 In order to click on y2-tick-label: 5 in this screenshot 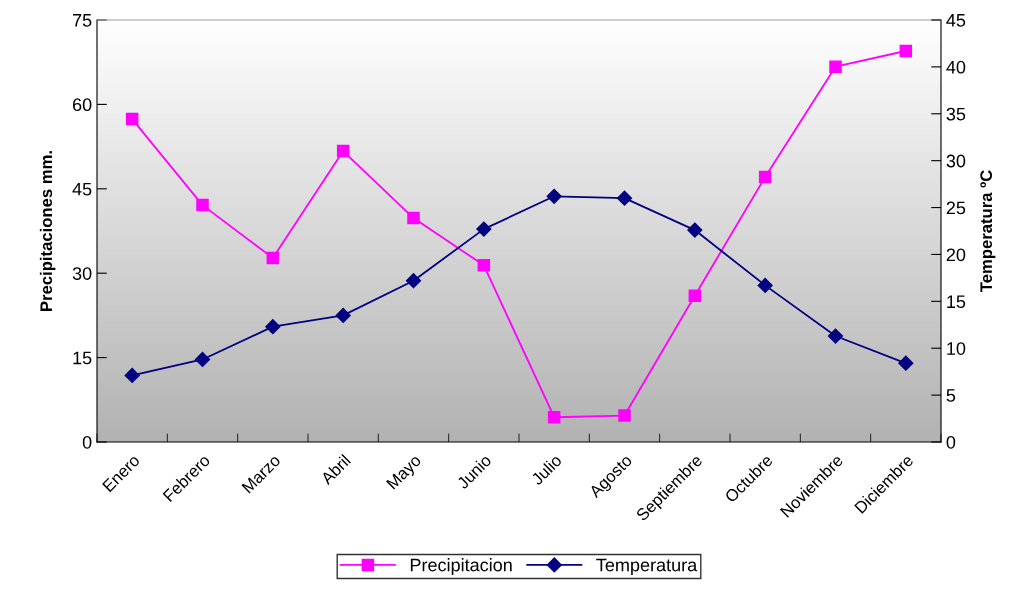, I will do `click(951, 395)`.